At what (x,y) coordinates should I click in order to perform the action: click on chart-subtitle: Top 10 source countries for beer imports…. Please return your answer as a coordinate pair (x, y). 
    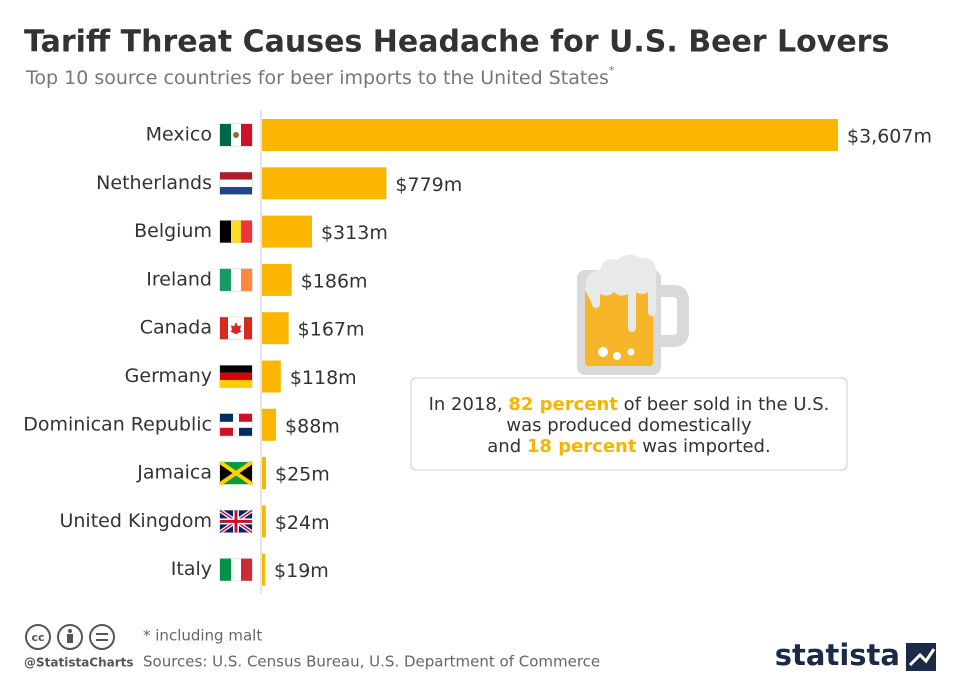
    Looking at the image, I should click on (320, 76).